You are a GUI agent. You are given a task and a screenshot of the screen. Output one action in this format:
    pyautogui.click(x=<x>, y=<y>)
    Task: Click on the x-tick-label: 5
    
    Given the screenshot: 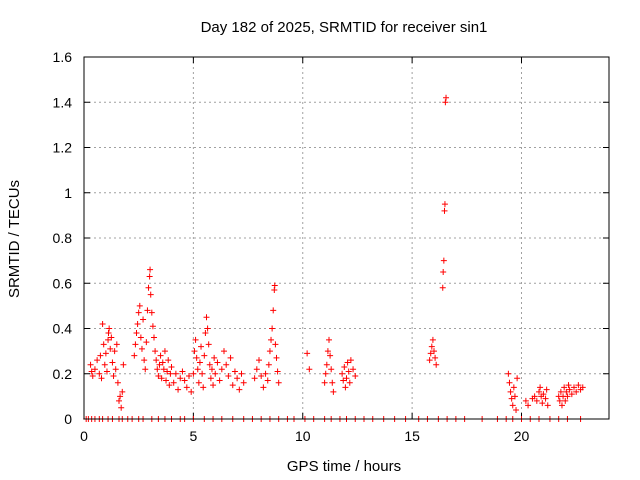 What is the action you would take?
    pyautogui.click(x=193, y=436)
    